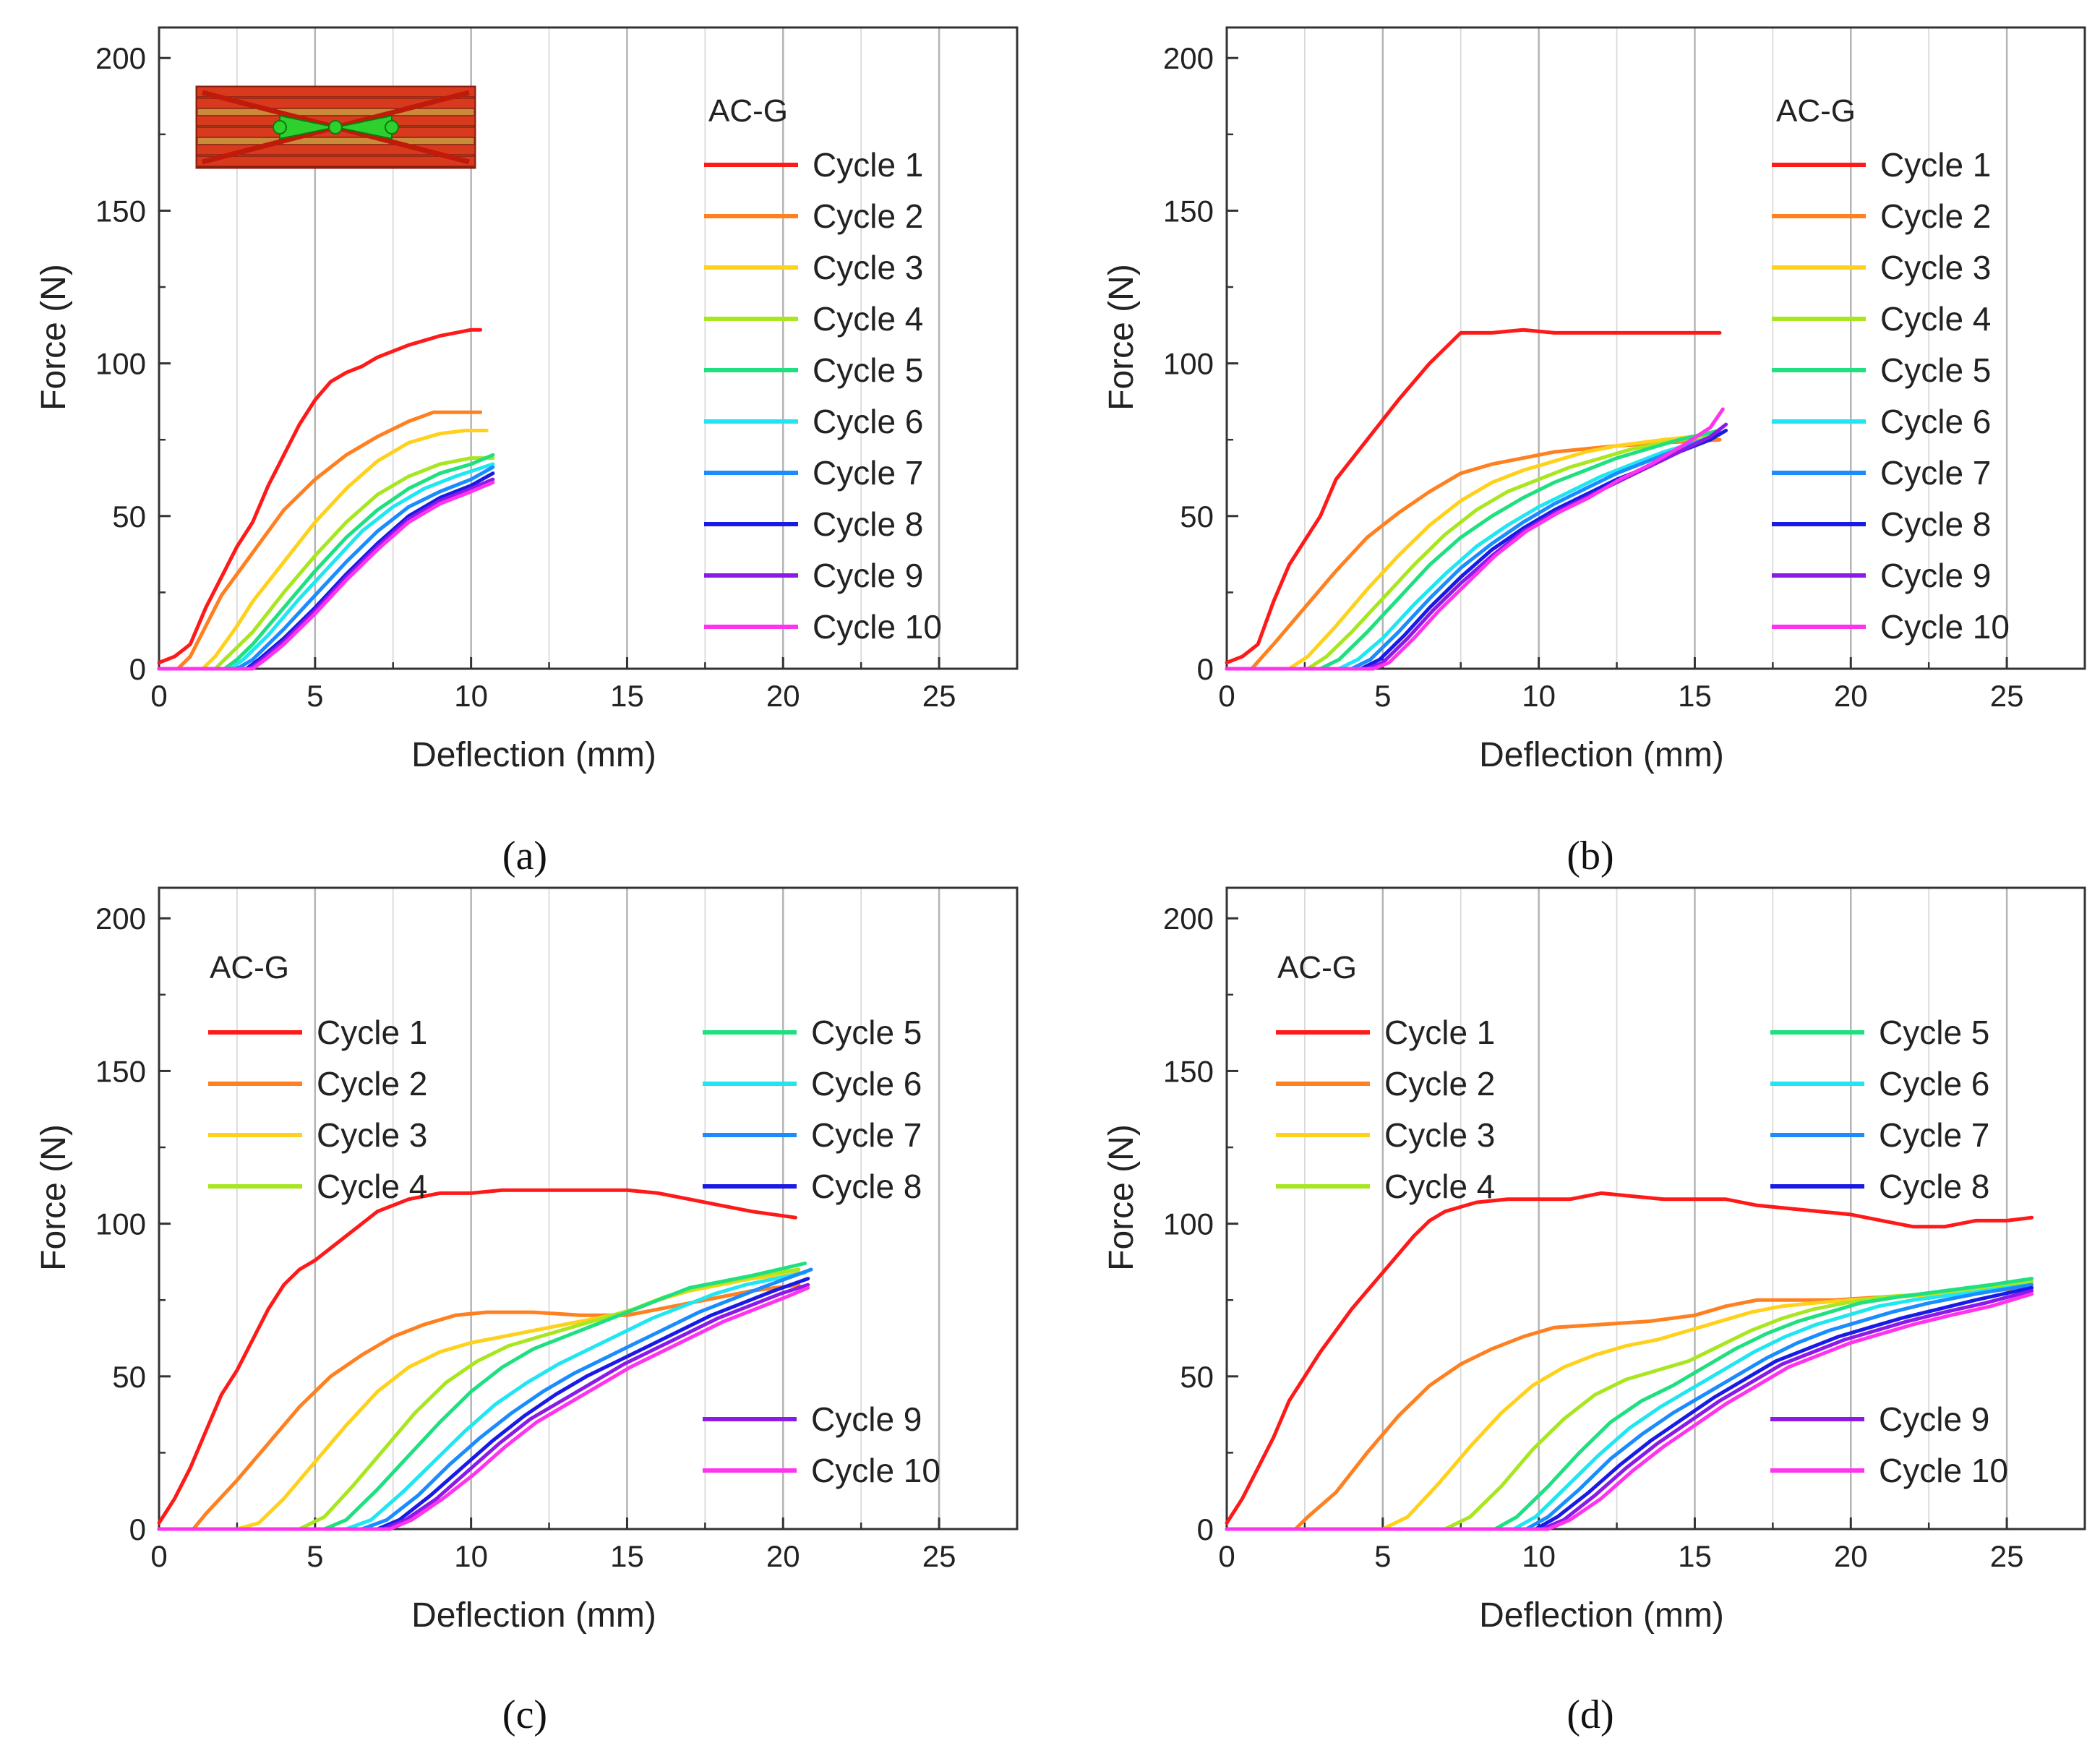  Describe the element at coordinates (524, 856) in the screenshot. I see `panel-caption: (a)` at that location.